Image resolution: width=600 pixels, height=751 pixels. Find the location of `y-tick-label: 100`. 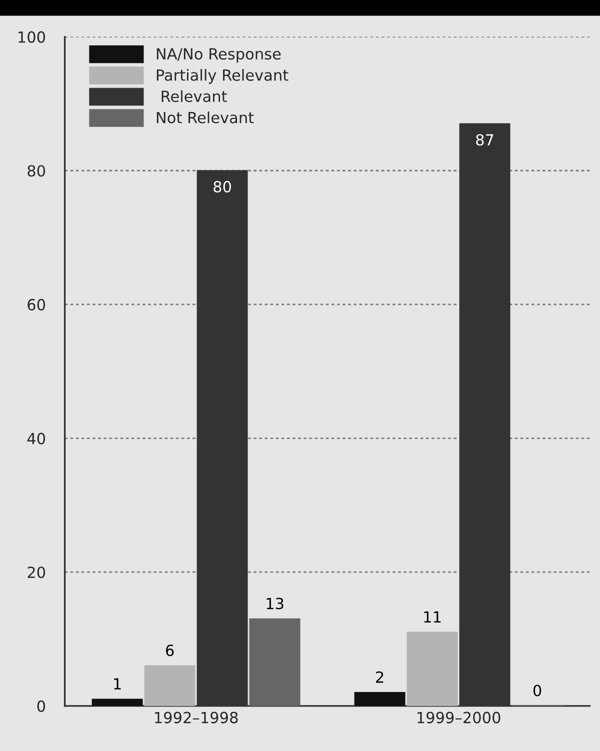

y-tick-label: 100 is located at coordinates (32, 37).